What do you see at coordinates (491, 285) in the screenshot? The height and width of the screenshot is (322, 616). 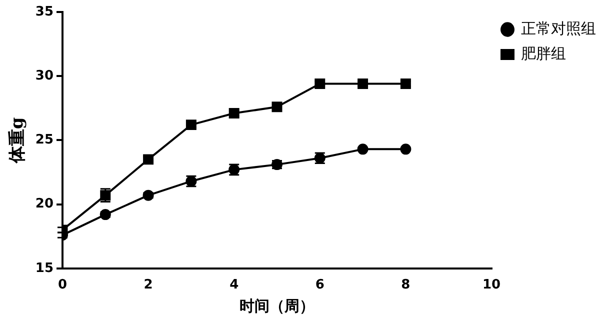 I see `x-tick-label: 10` at bounding box center [491, 285].